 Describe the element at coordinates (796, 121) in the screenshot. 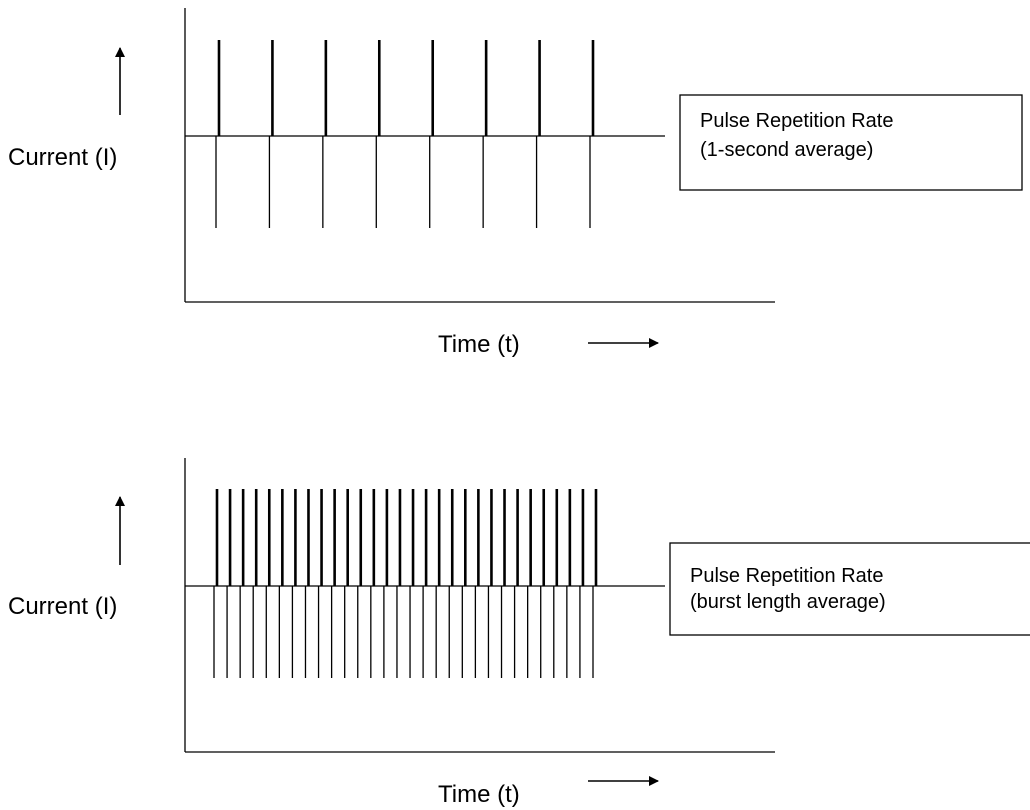

I see `top-box-label-line1: Pulse Repetition Rate` at that location.